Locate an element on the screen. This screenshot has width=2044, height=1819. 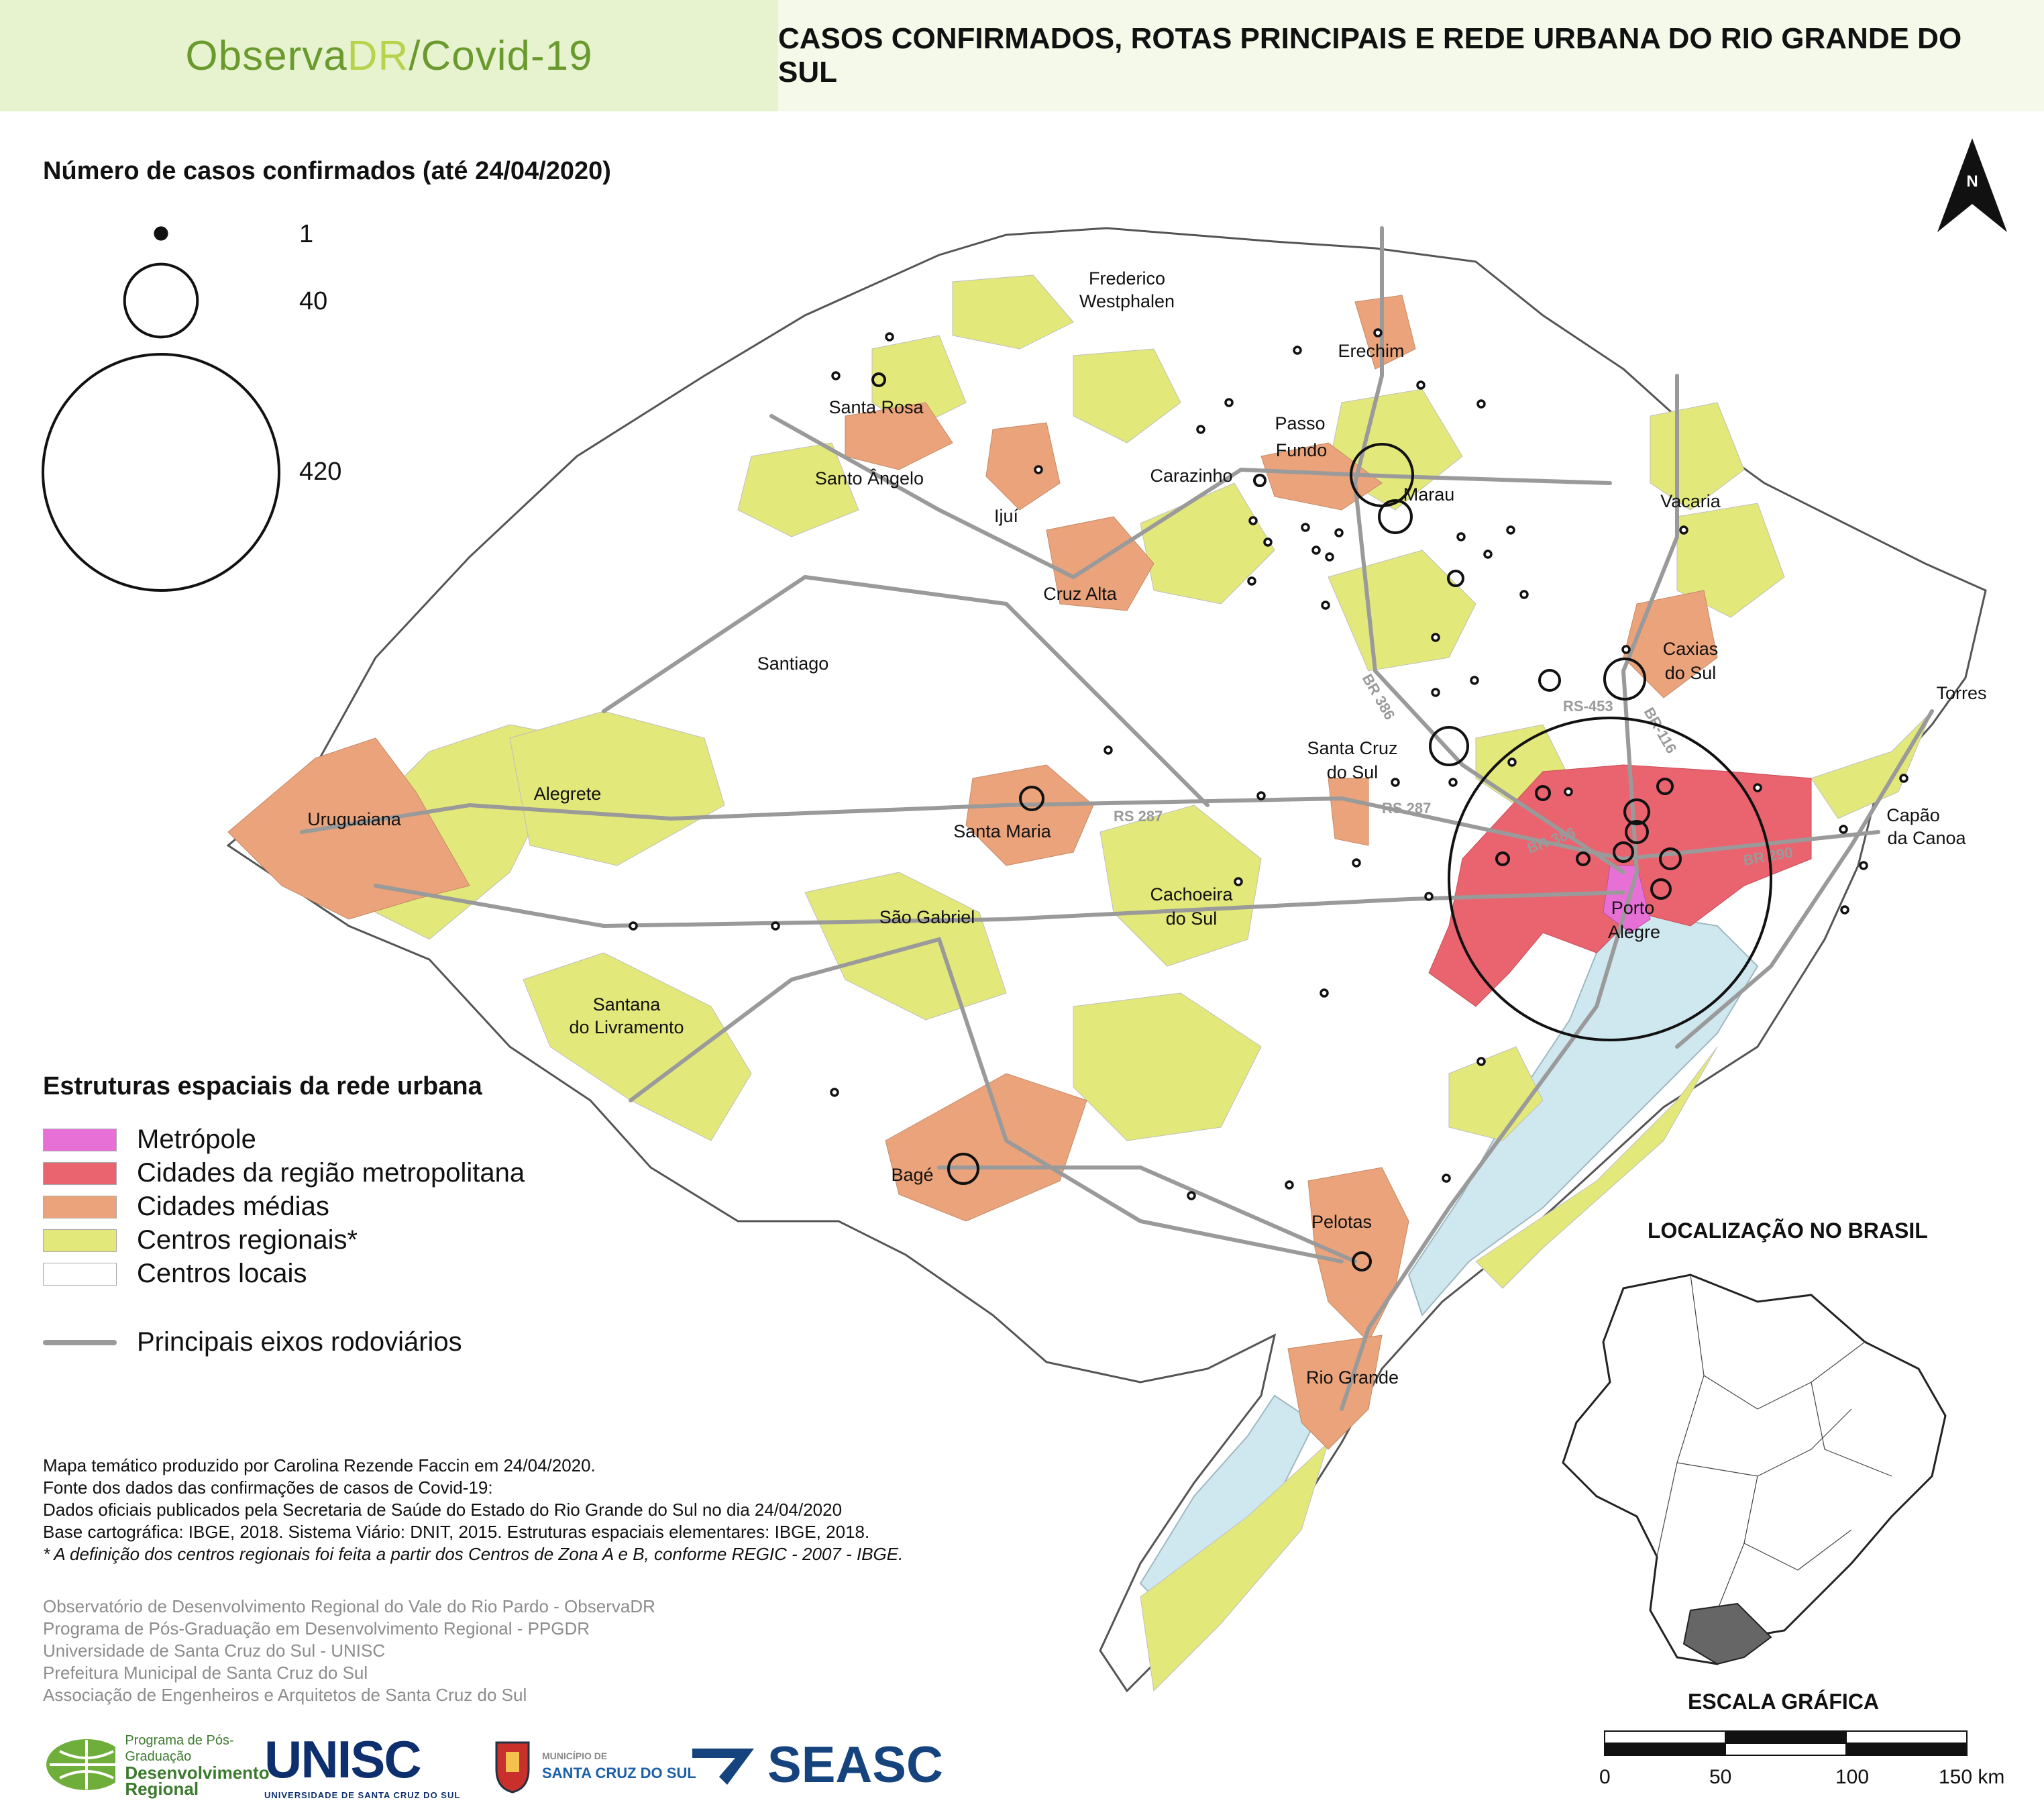
city-label: Carazinho is located at coordinates (1191, 476).